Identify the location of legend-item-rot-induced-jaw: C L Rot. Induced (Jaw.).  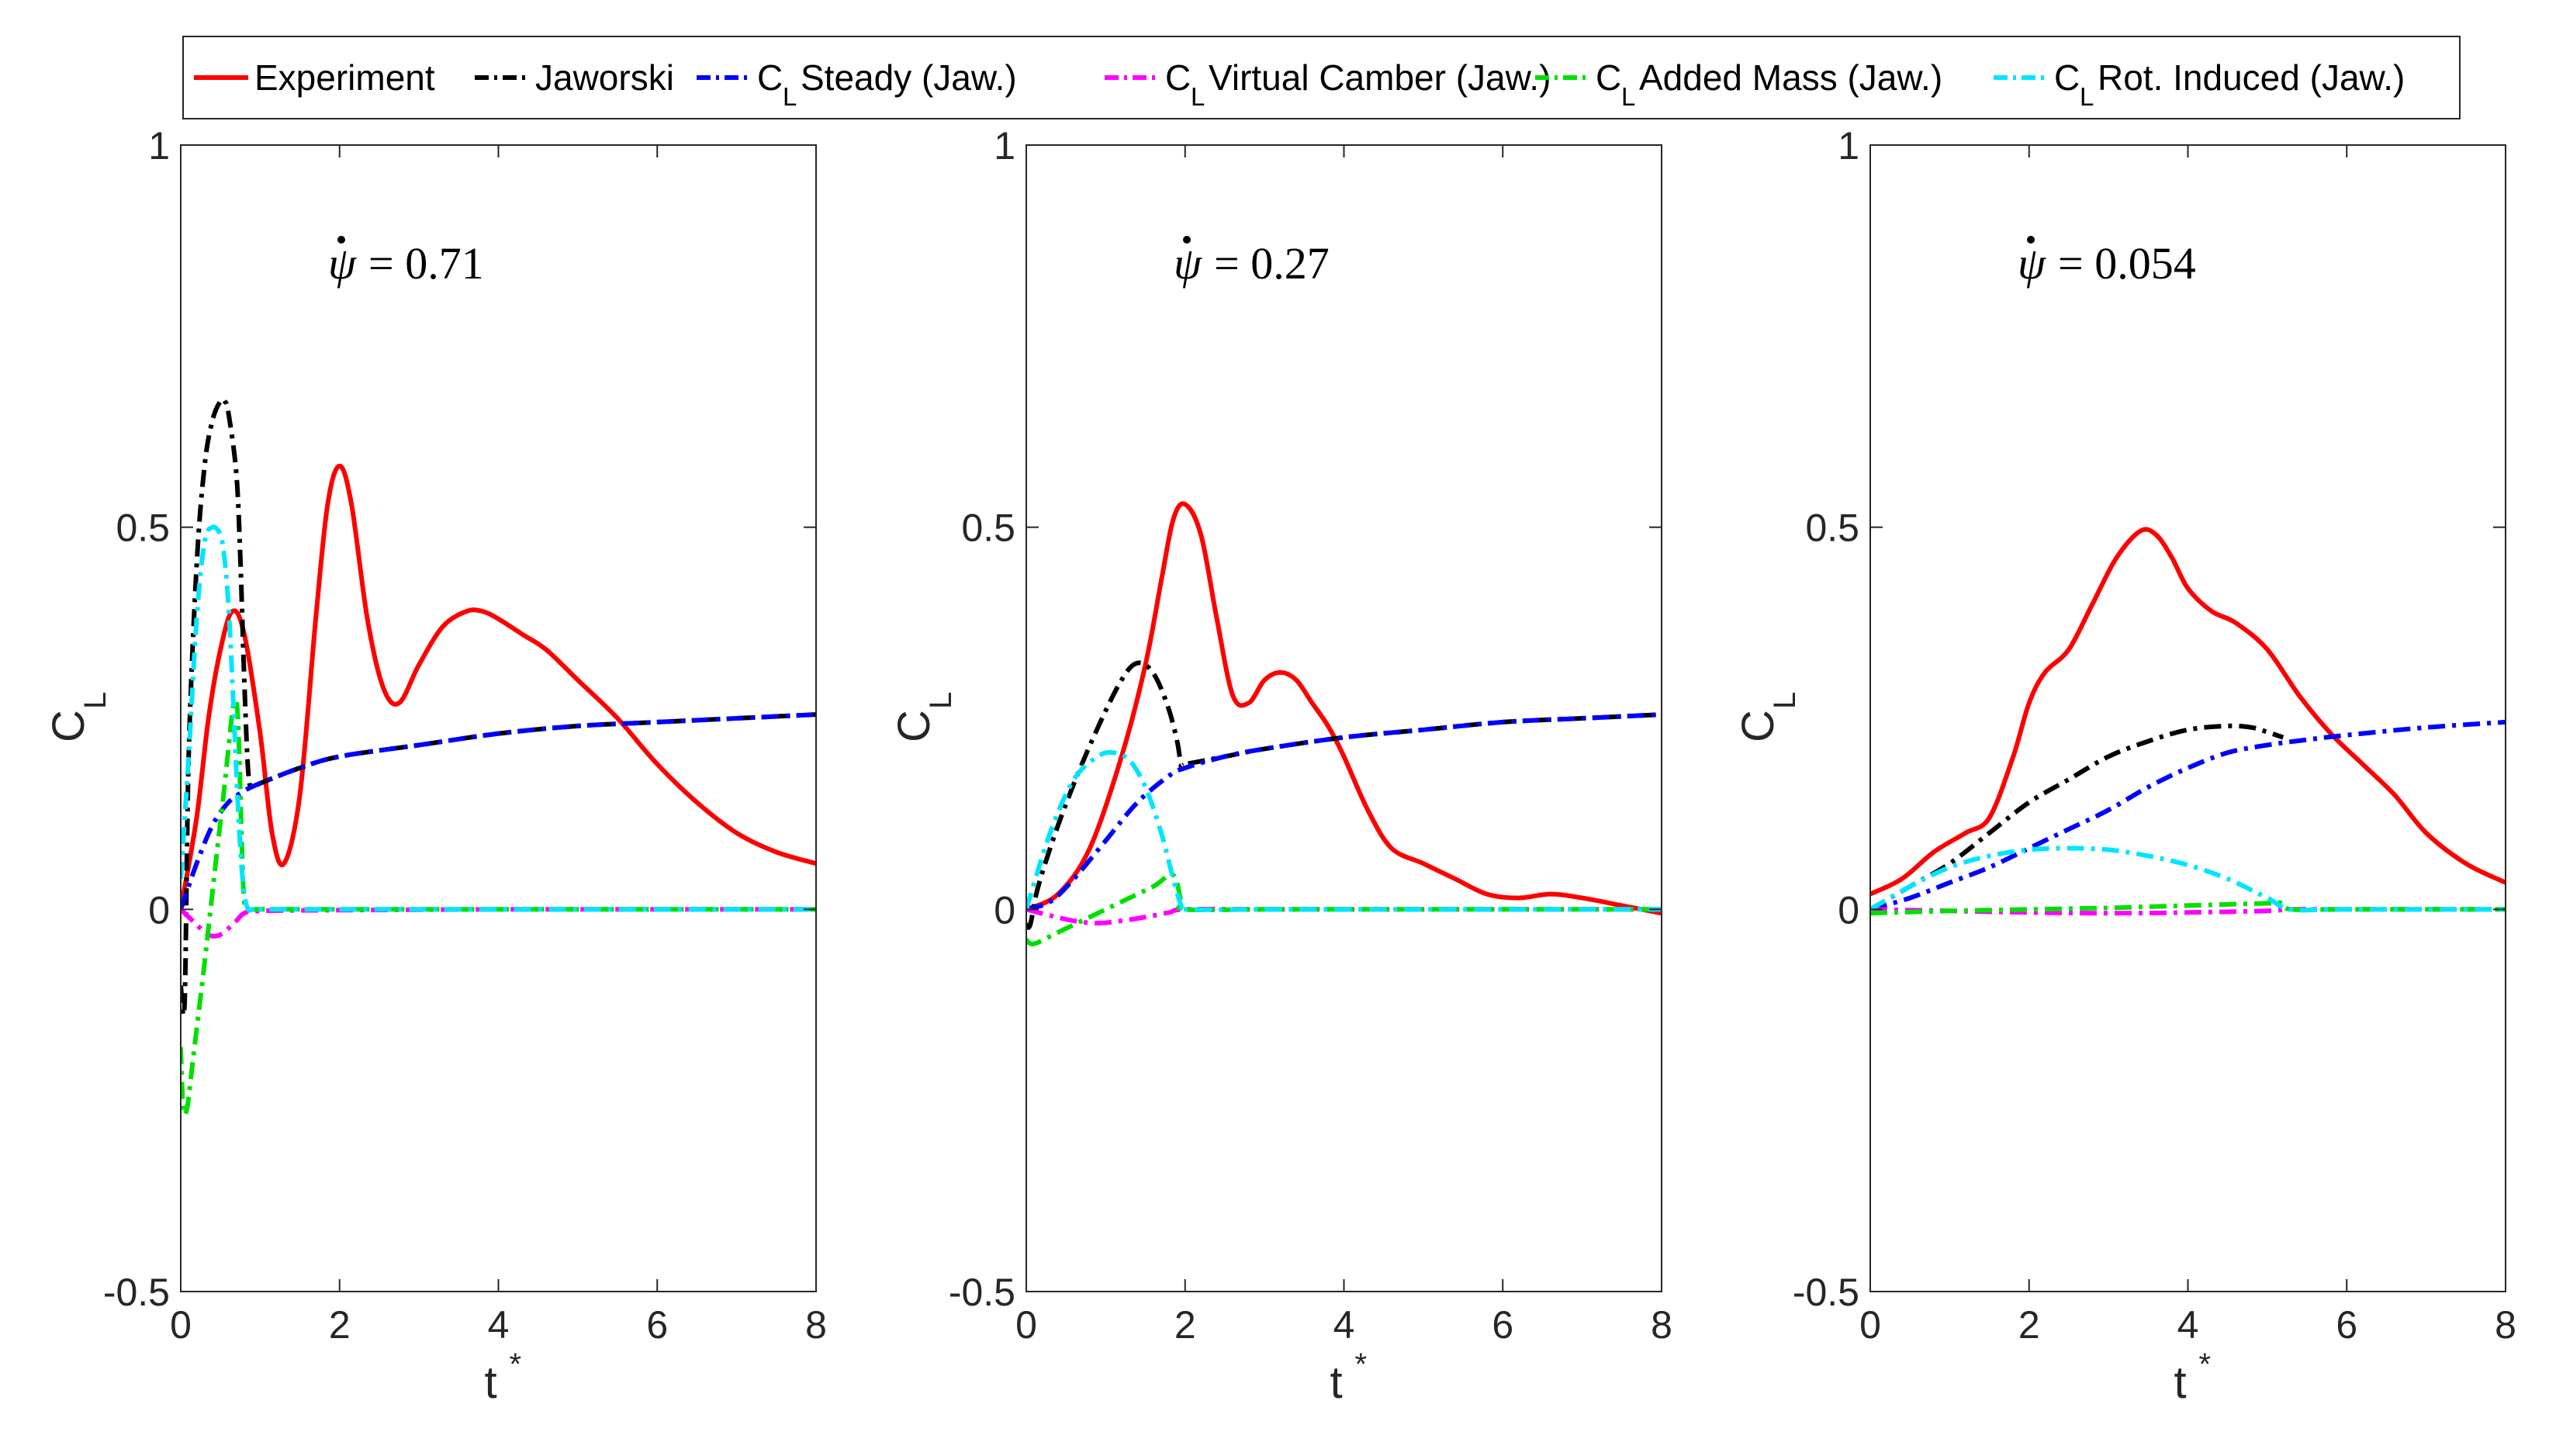
(2199, 84).